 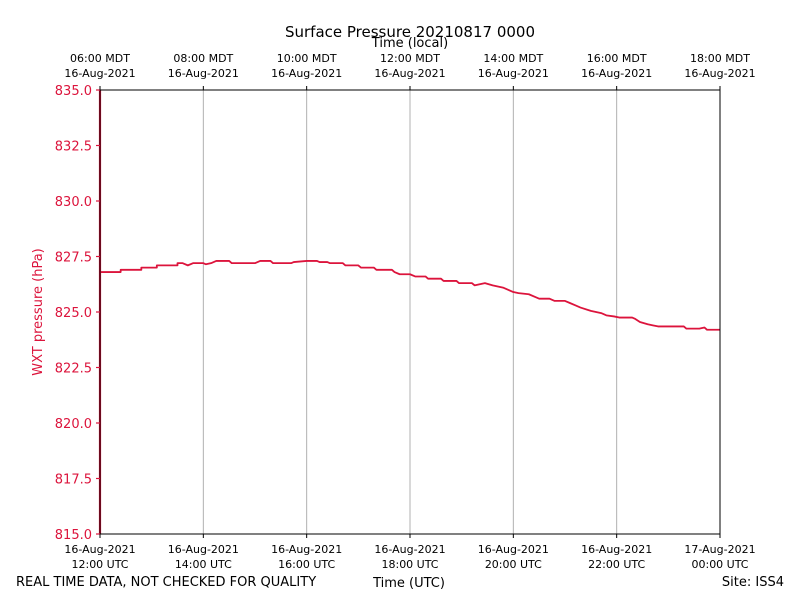 I want to click on x-tick-label: 16-Aug-2021 18:00 UTC, so click(x=409, y=557).